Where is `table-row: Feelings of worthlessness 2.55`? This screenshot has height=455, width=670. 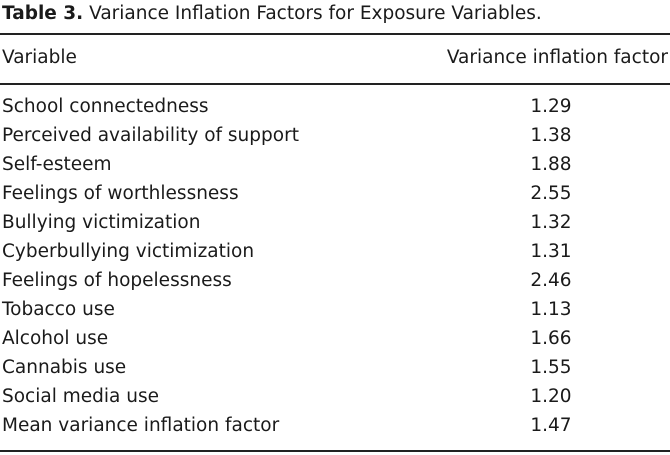 table-row: Feelings of worthlessness 2.55 is located at coordinates (335, 196).